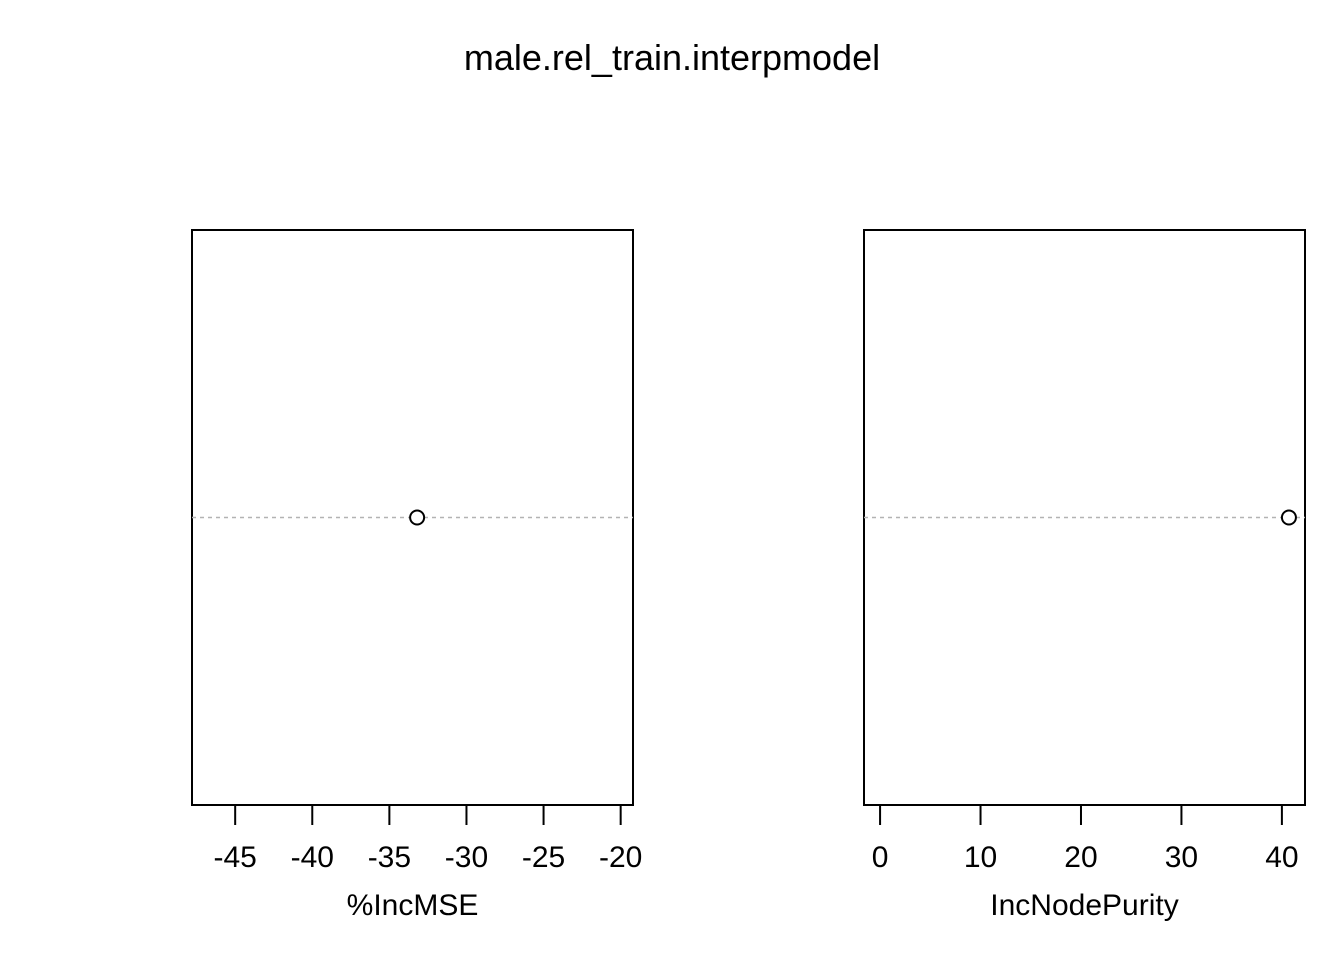  I want to click on x-tick-label: -35, so click(389, 857).